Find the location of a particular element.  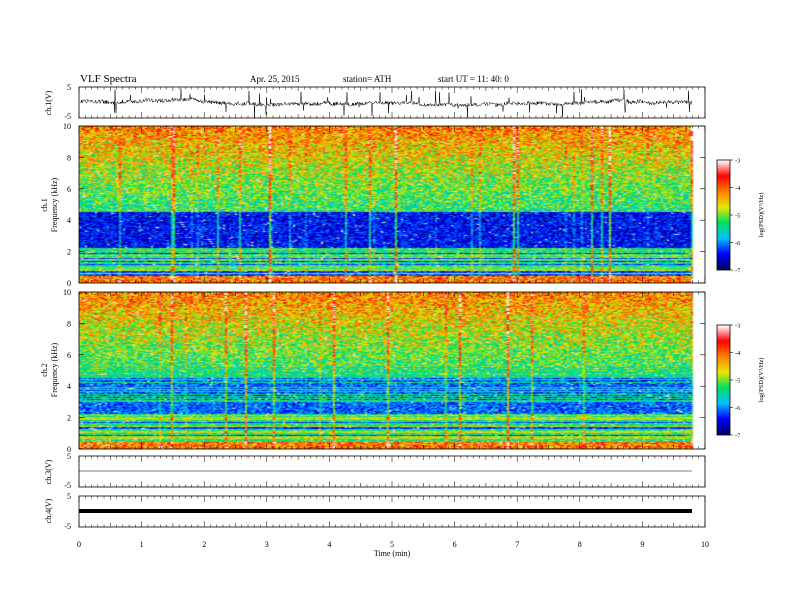

header-station: station= ATH is located at coordinates (367, 79).